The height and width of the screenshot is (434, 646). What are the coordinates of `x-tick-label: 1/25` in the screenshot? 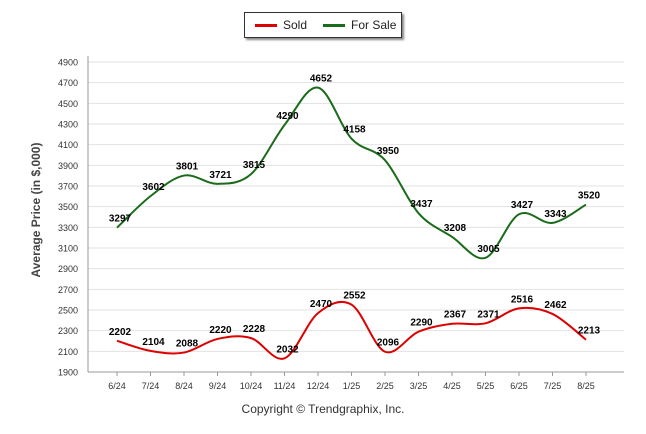 It's located at (352, 386).